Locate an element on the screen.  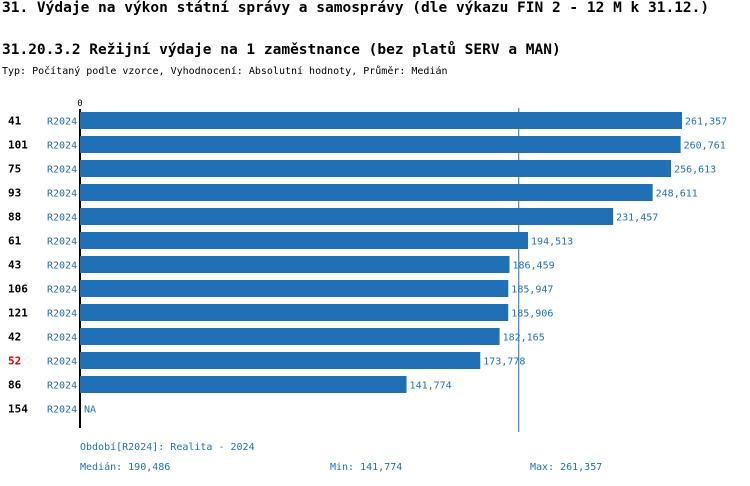
row-id-label: 88 is located at coordinates (14, 217).